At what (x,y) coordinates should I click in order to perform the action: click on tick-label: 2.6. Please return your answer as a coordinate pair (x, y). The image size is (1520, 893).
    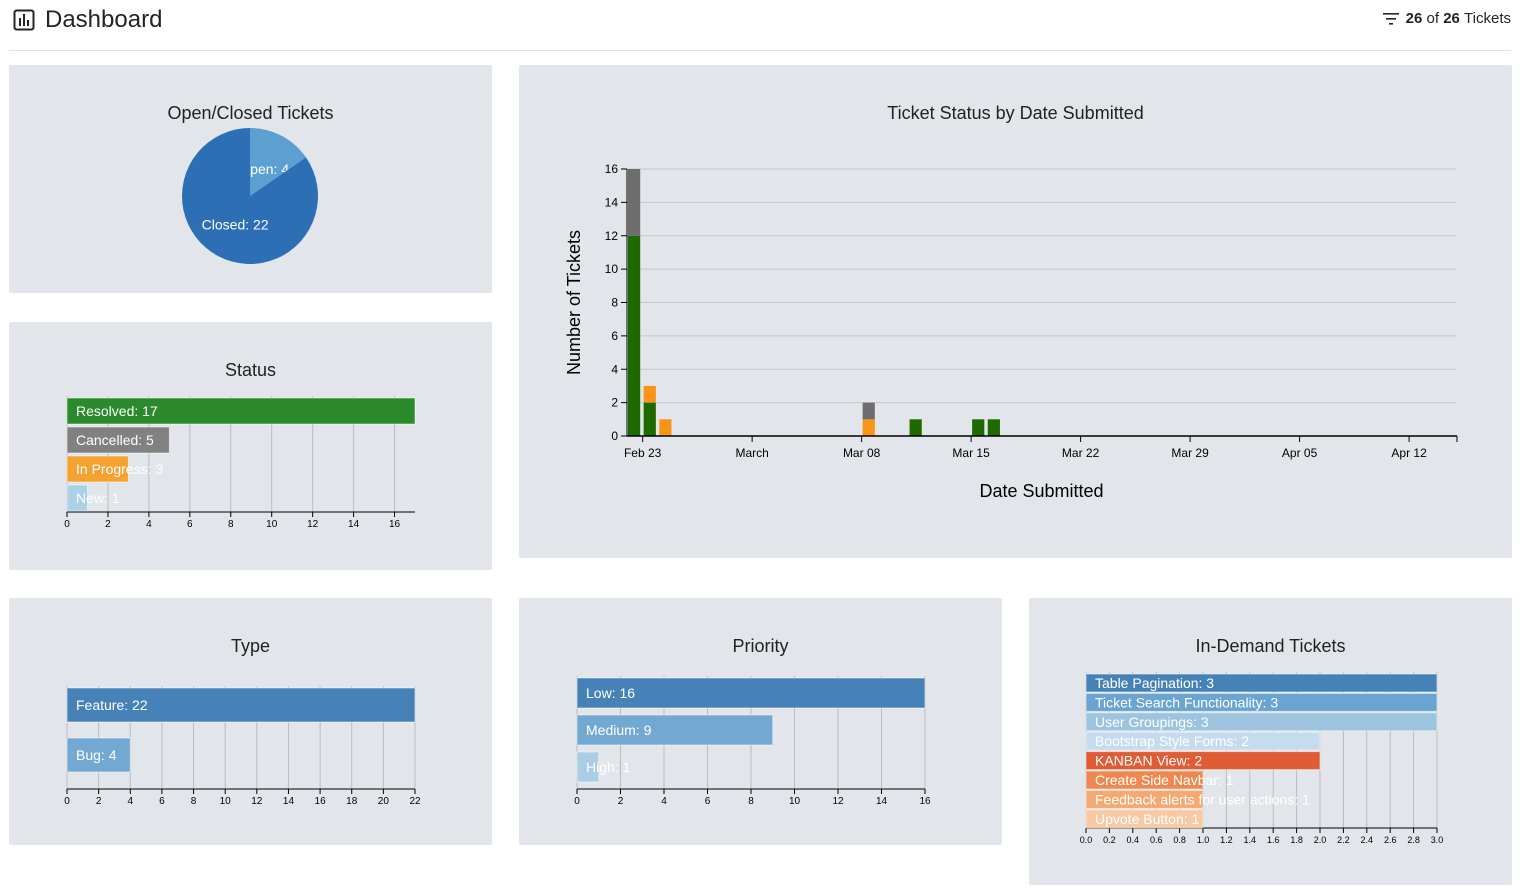
    Looking at the image, I should click on (1390, 840).